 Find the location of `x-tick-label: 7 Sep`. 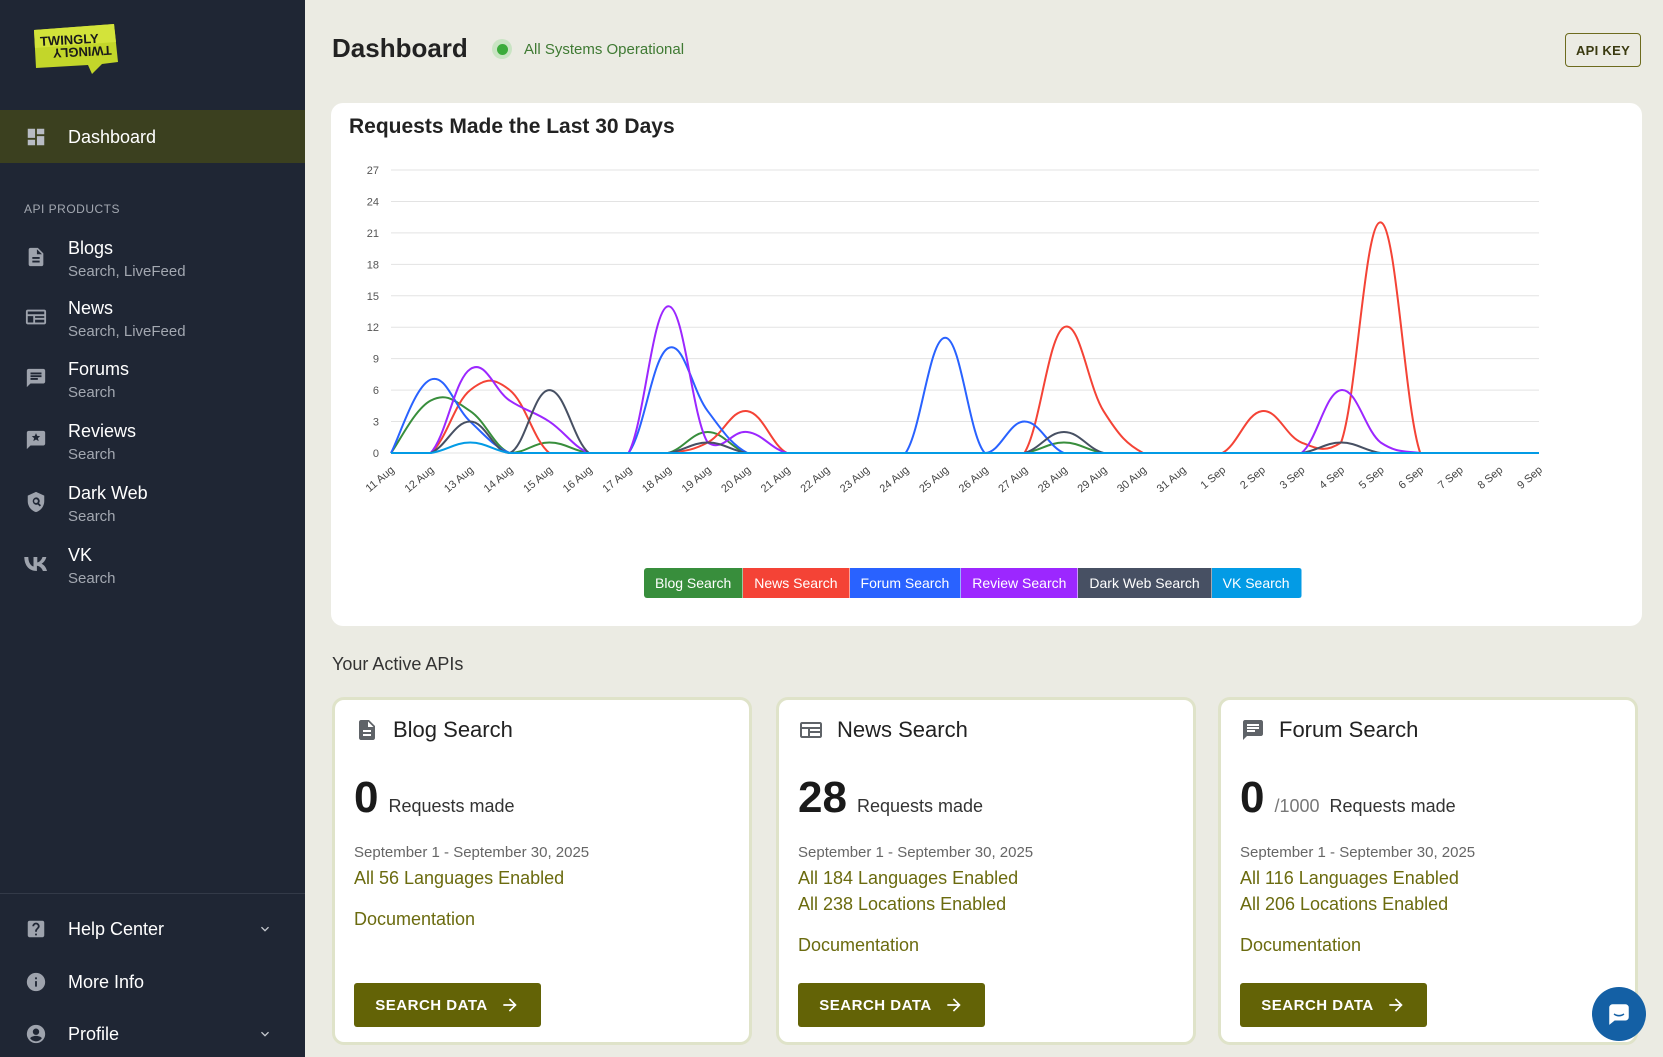

x-tick-label: 7 Sep is located at coordinates (1451, 478).